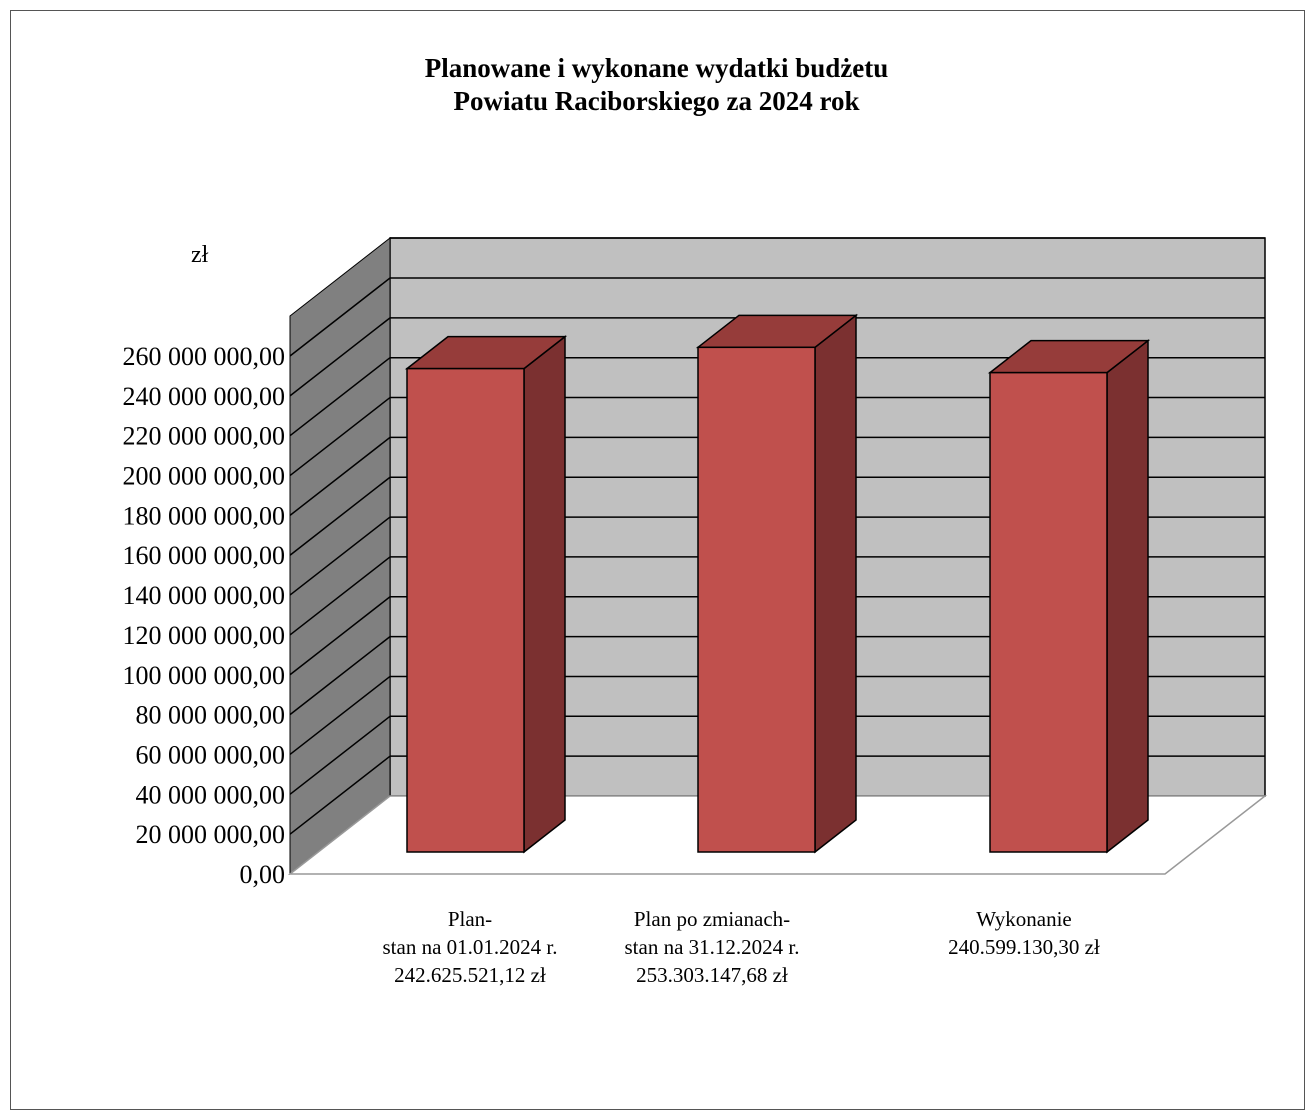 Image resolution: width=1313 pixels, height=1113 pixels. What do you see at coordinates (470, 975) in the screenshot?
I see `x-category-label-line: 242.625.521,12 zł` at bounding box center [470, 975].